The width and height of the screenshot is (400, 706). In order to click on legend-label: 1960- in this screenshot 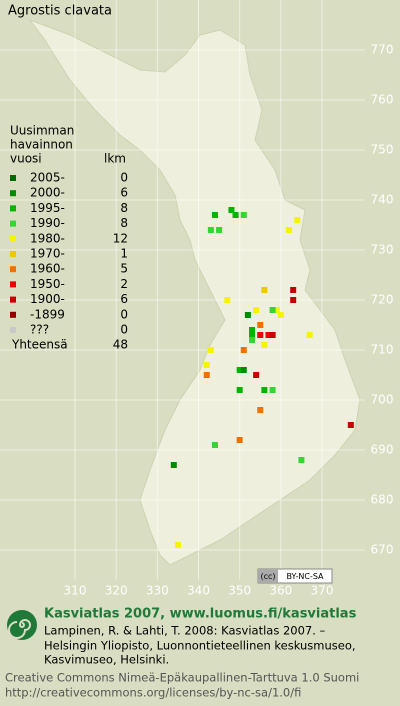, I will do `click(47, 269)`.